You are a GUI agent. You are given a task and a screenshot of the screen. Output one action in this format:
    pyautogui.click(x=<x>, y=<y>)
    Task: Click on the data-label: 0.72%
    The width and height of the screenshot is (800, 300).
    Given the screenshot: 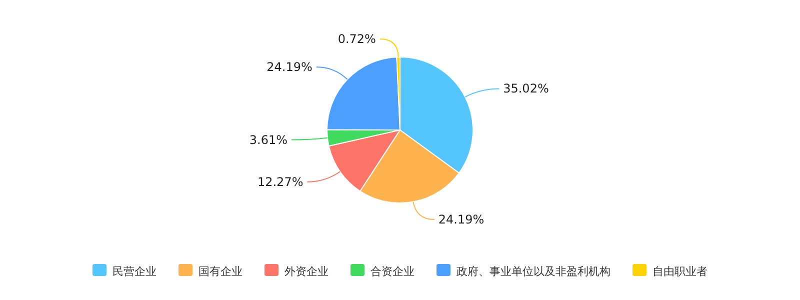 What is the action you would take?
    pyautogui.click(x=357, y=39)
    